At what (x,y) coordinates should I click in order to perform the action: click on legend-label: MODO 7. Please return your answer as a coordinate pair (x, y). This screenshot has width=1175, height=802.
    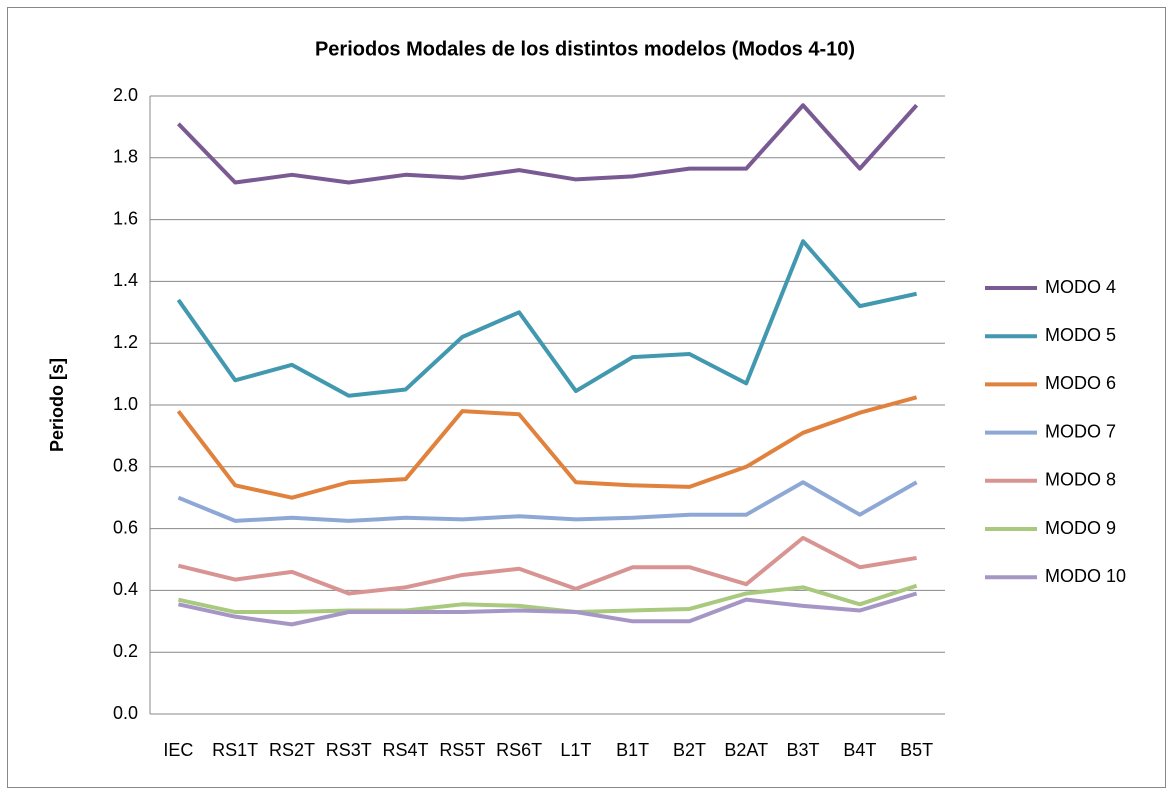
    Looking at the image, I should click on (1080, 431).